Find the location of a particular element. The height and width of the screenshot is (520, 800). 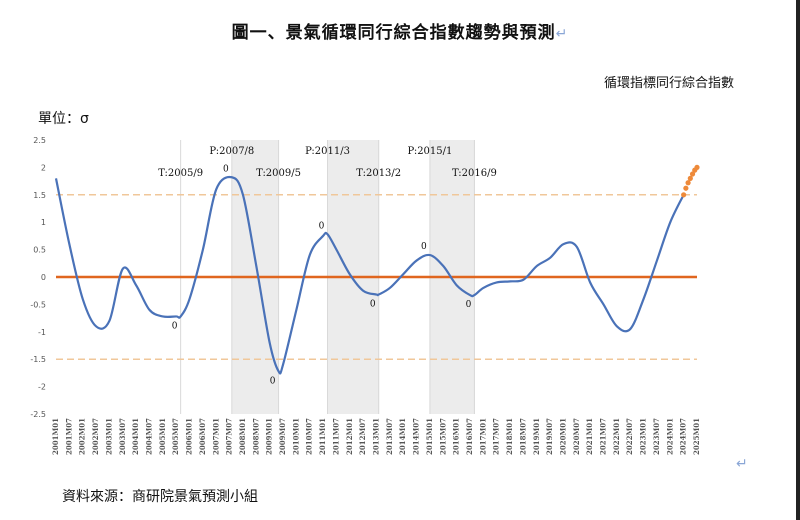

x-tick-label: 2009M01 is located at coordinates (269, 436).